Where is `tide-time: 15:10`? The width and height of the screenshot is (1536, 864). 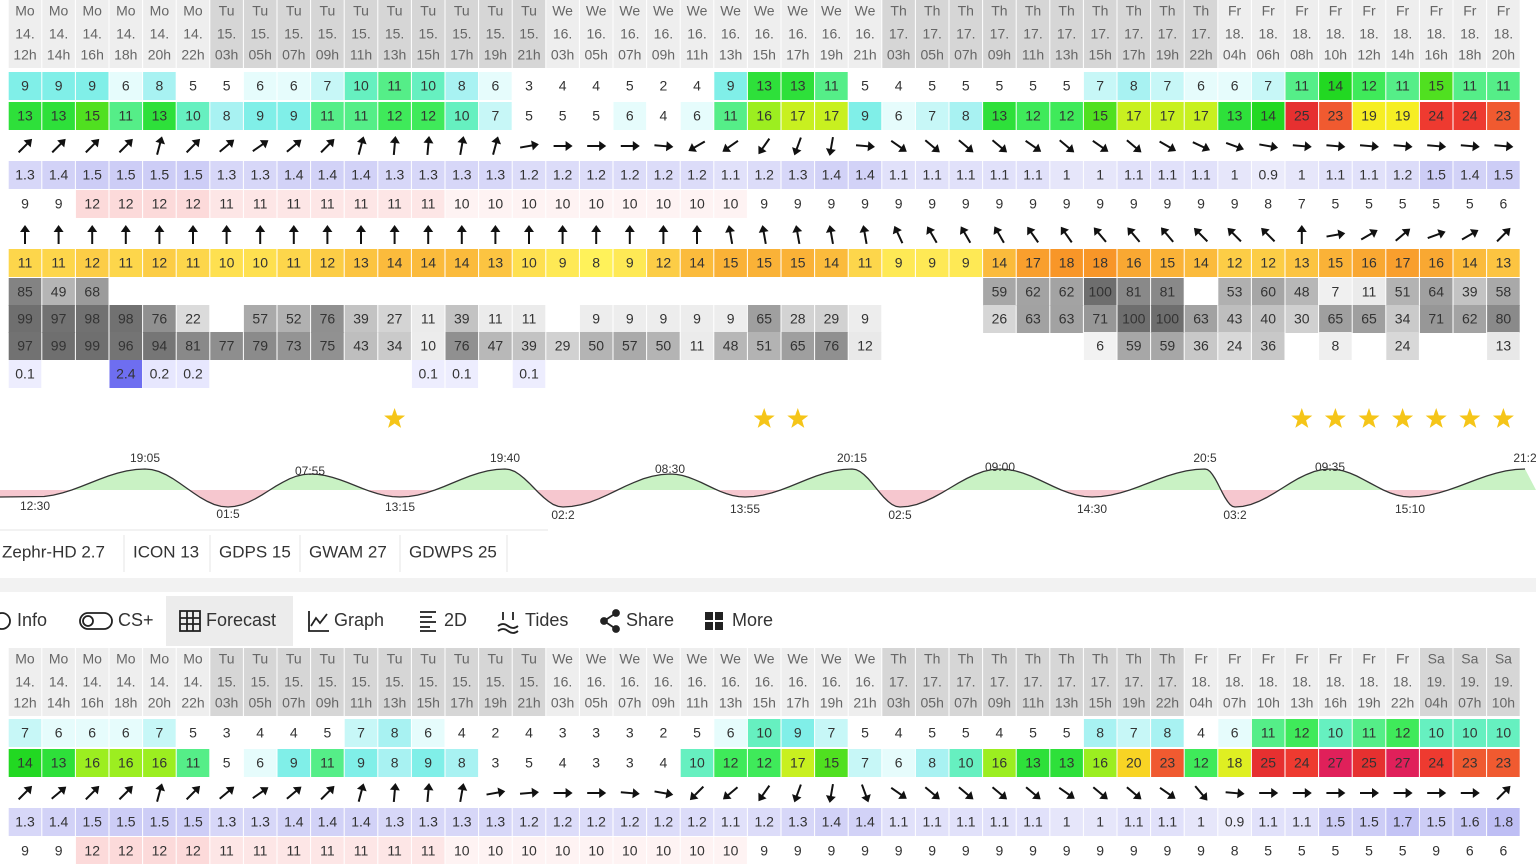 tide-time: 15:10 is located at coordinates (1410, 509).